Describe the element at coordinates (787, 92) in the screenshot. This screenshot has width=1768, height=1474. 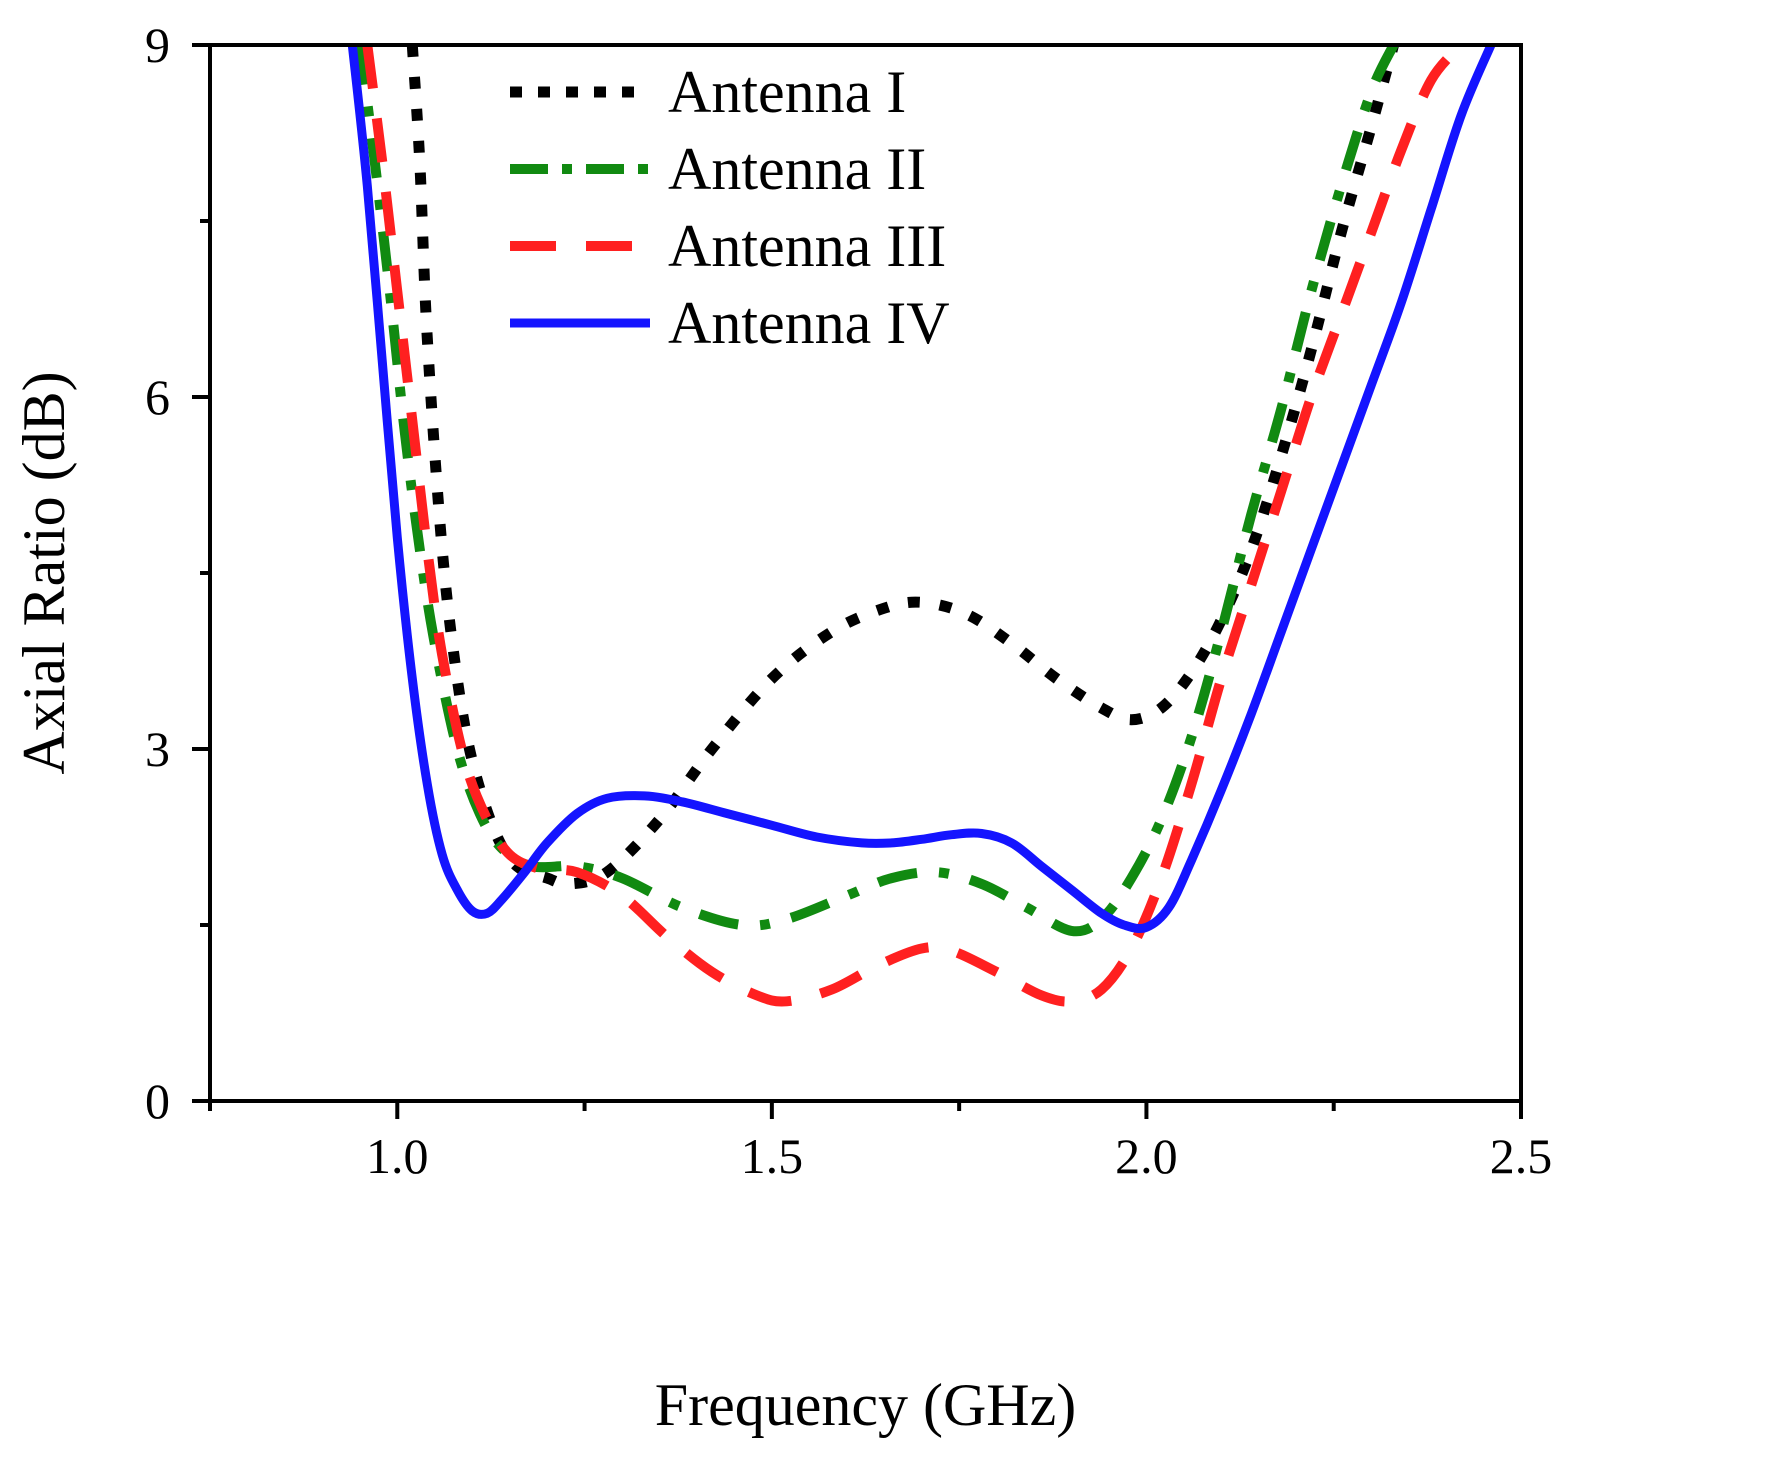
I see `legend-label-1: Antenna I` at that location.